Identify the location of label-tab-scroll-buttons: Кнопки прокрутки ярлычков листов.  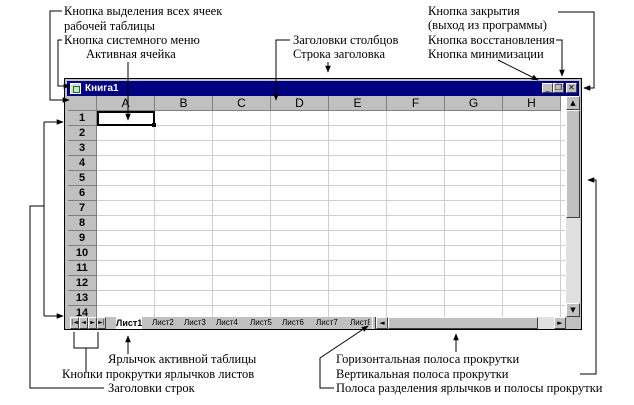
(158, 374).